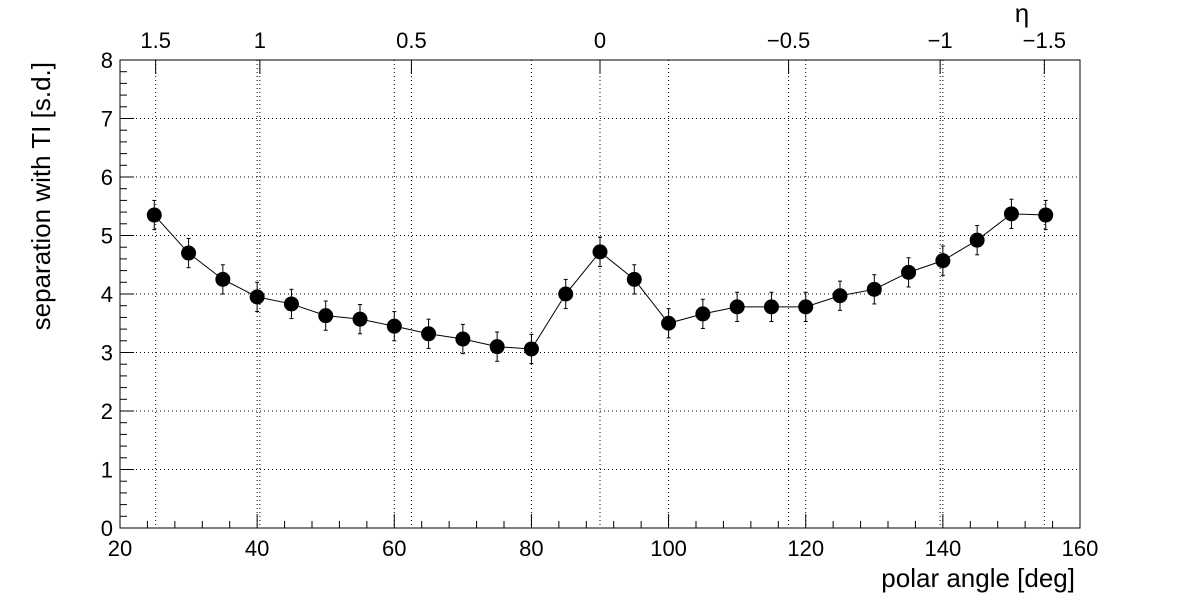 The image size is (1200, 600). What do you see at coordinates (107, 236) in the screenshot?
I see `y-tick-label: 5` at bounding box center [107, 236].